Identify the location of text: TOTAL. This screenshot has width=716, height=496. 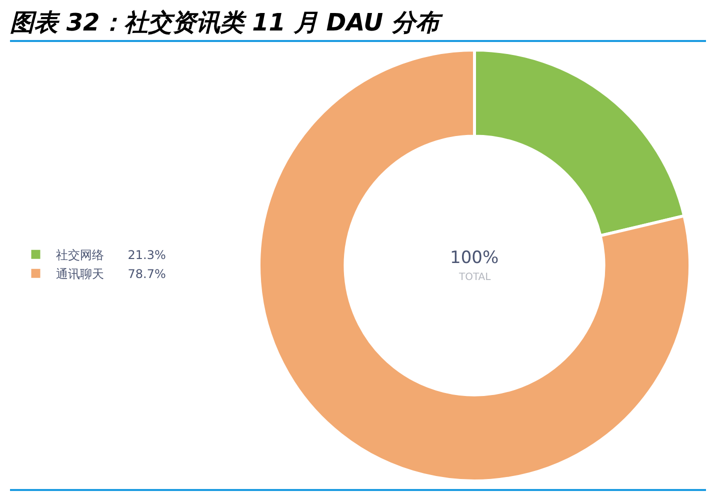
(475, 277).